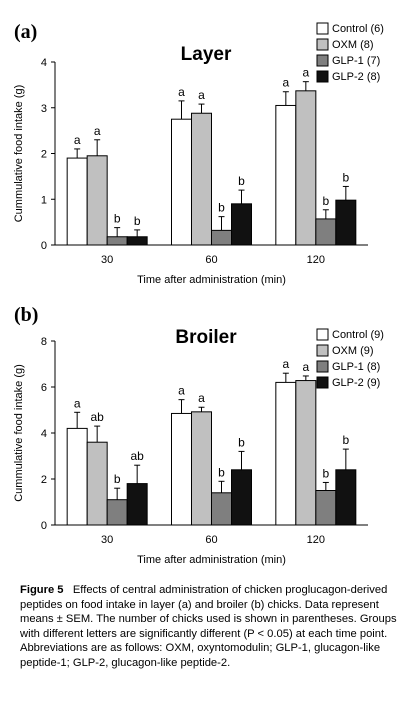  I want to click on y-tick-label: 1, so click(44, 200).